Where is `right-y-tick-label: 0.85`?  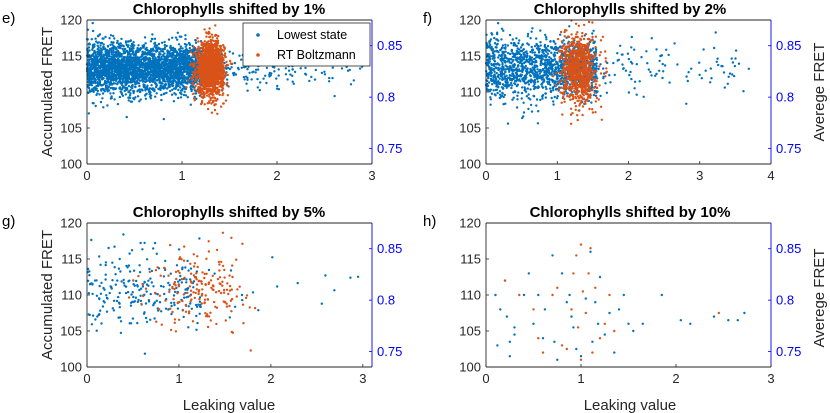 right-y-tick-label: 0.85 is located at coordinates (389, 45).